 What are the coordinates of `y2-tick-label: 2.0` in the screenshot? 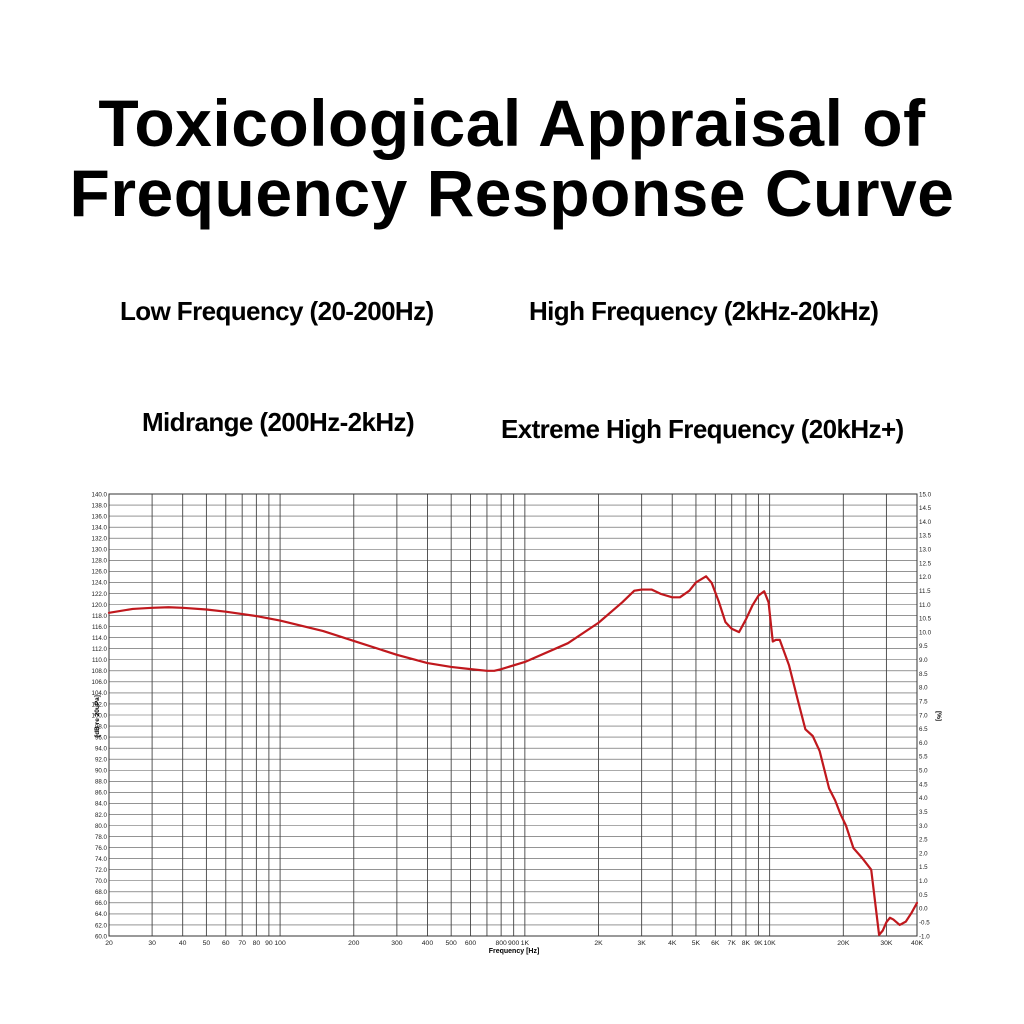 It's located at (923, 853).